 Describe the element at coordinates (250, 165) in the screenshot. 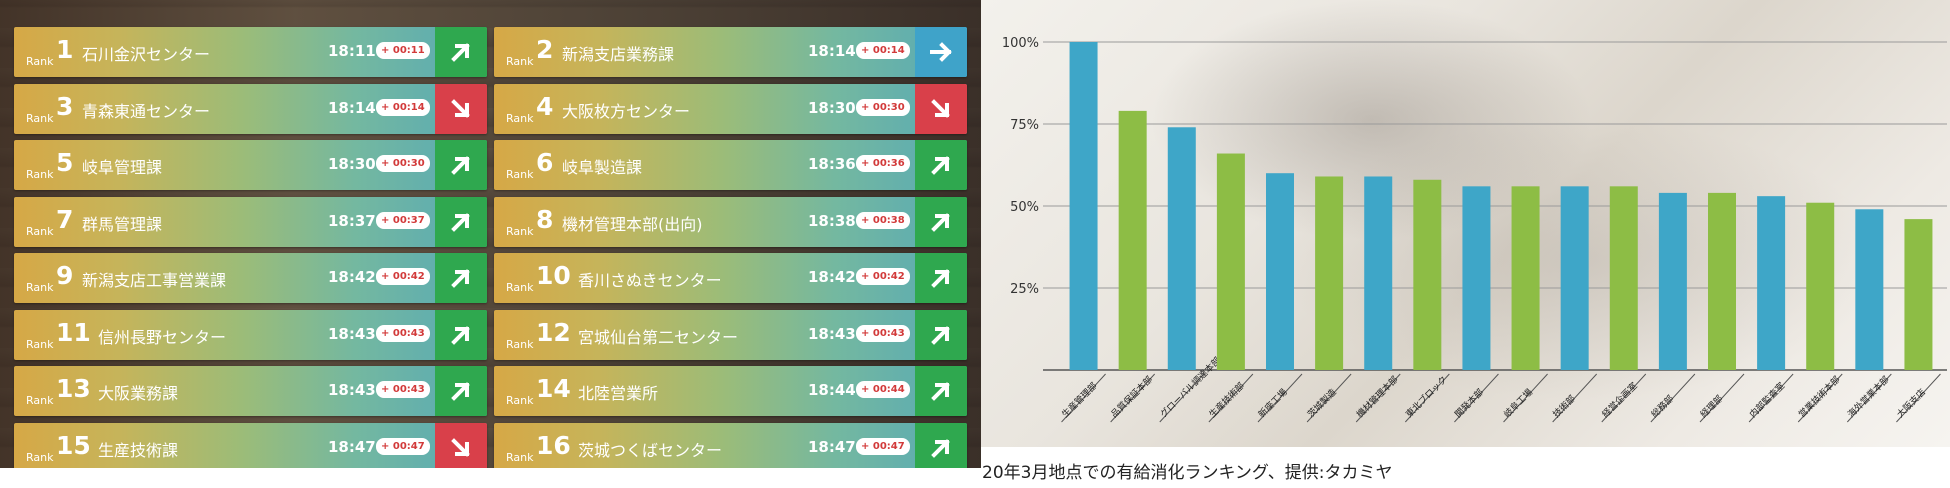

I see `rank-card-5: Rank 5 岐阜管理課 18:30 + 00:30` at that location.